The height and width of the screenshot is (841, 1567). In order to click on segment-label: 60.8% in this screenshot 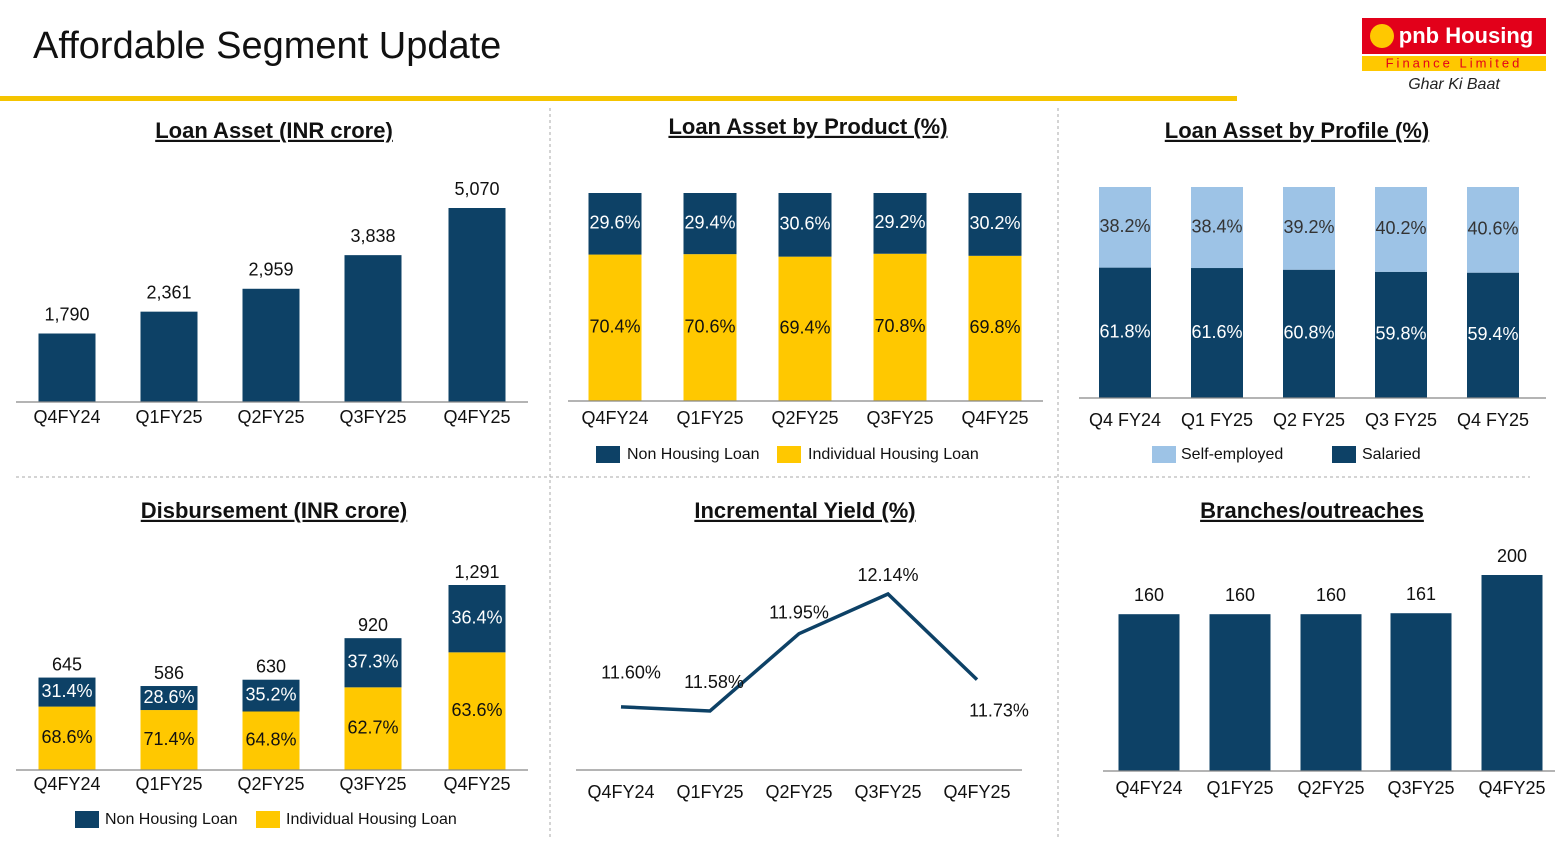, I will do `click(1308, 333)`.